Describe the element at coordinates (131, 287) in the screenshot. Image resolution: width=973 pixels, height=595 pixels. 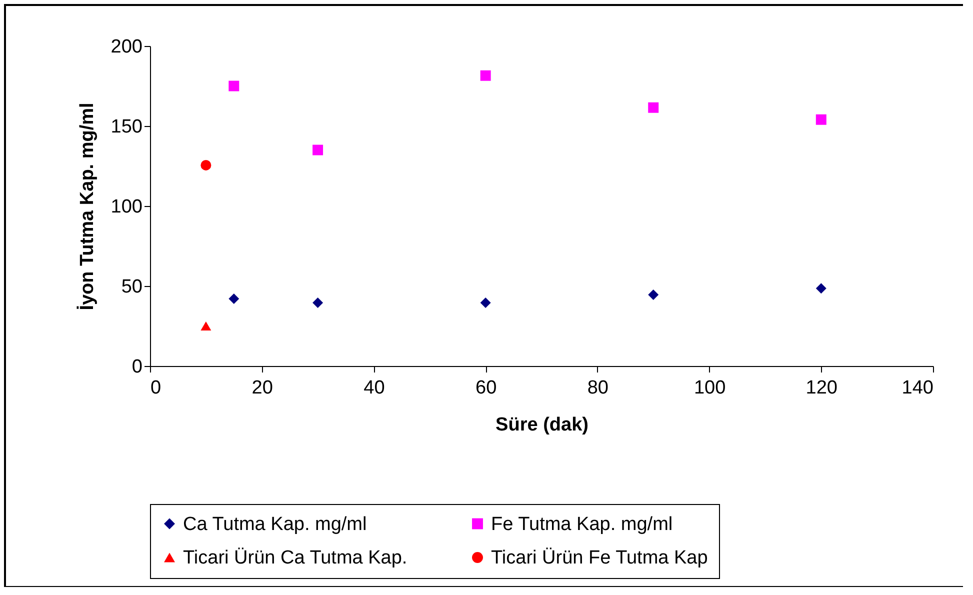
I see `y-tick-label: 50` at that location.